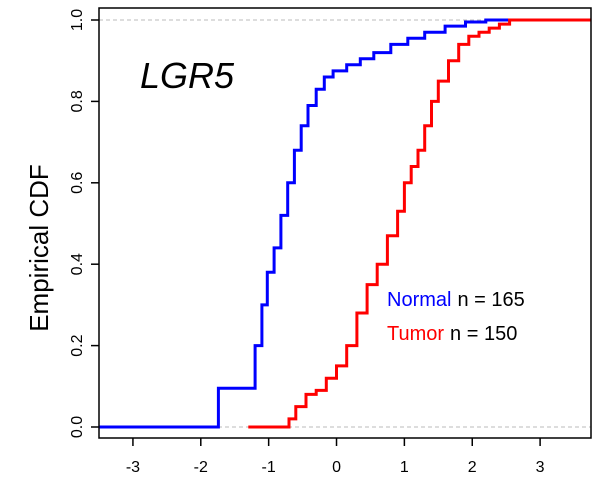 Image resolution: width=597 pixels, height=486 pixels. What do you see at coordinates (336, 467) in the screenshot?
I see `x-tick-label: 0` at bounding box center [336, 467].